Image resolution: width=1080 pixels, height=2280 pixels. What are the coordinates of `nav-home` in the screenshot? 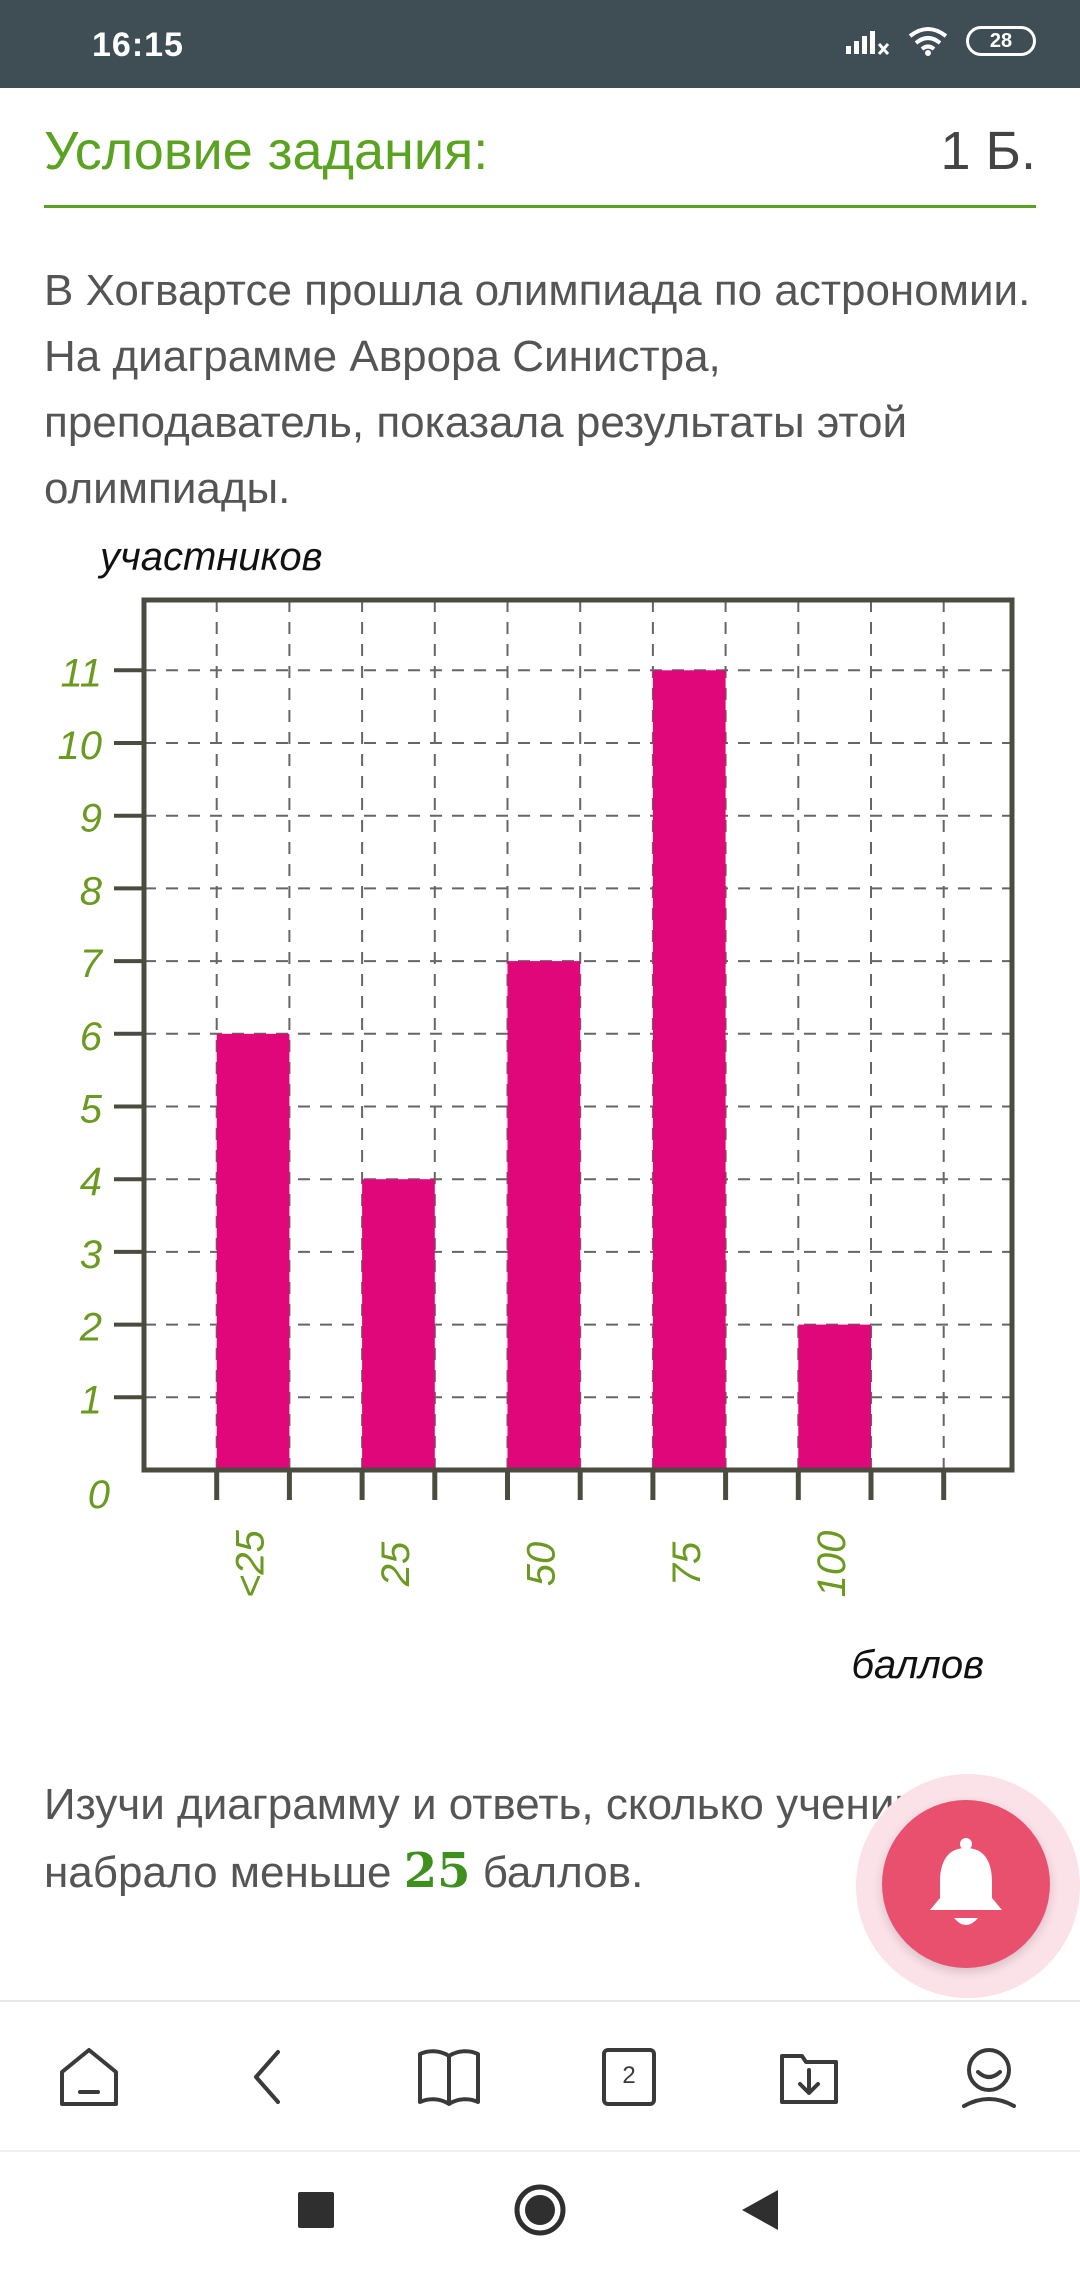 It's located at (89, 2077).